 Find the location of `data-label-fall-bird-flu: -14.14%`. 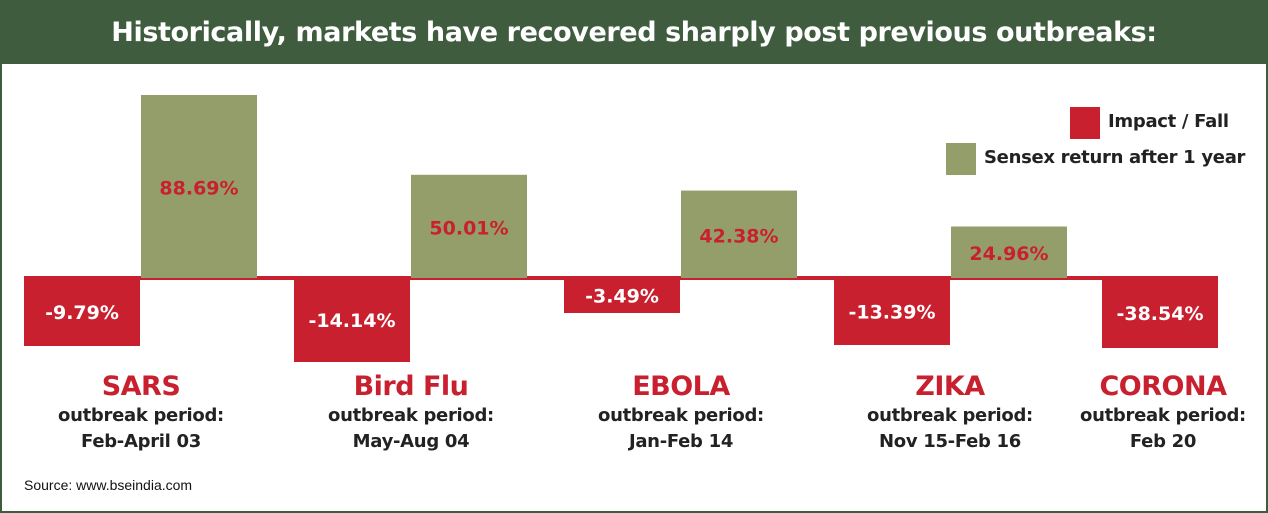

data-label-fall-bird-flu: -14.14% is located at coordinates (351, 321).